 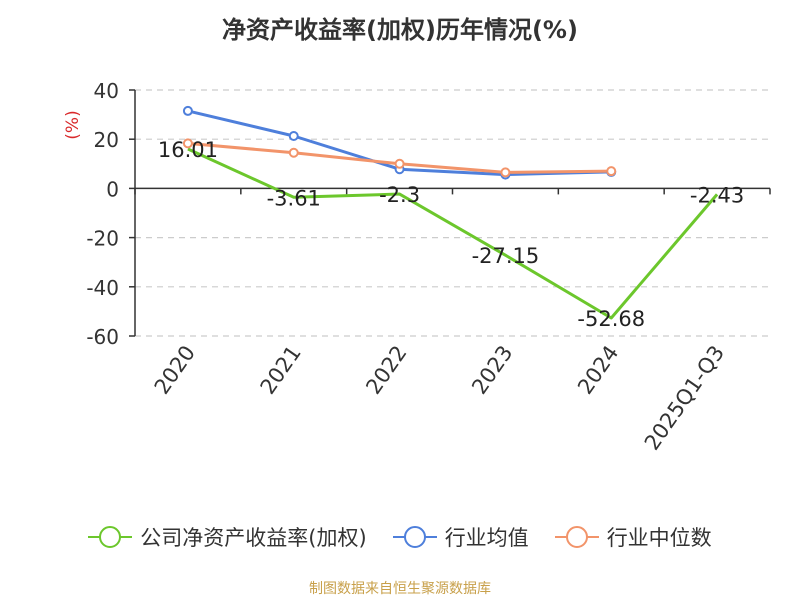 What do you see at coordinates (400, 30) in the screenshot?
I see `chart-title: 净资产收益率(加权)历年情况(%)` at bounding box center [400, 30].